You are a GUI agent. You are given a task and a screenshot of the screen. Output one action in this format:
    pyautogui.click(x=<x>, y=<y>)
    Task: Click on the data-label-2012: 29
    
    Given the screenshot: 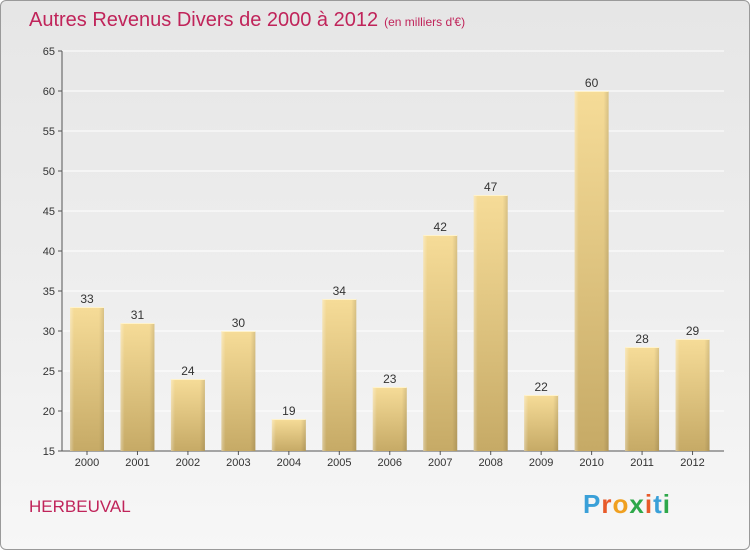 What is the action you would take?
    pyautogui.click(x=693, y=331)
    